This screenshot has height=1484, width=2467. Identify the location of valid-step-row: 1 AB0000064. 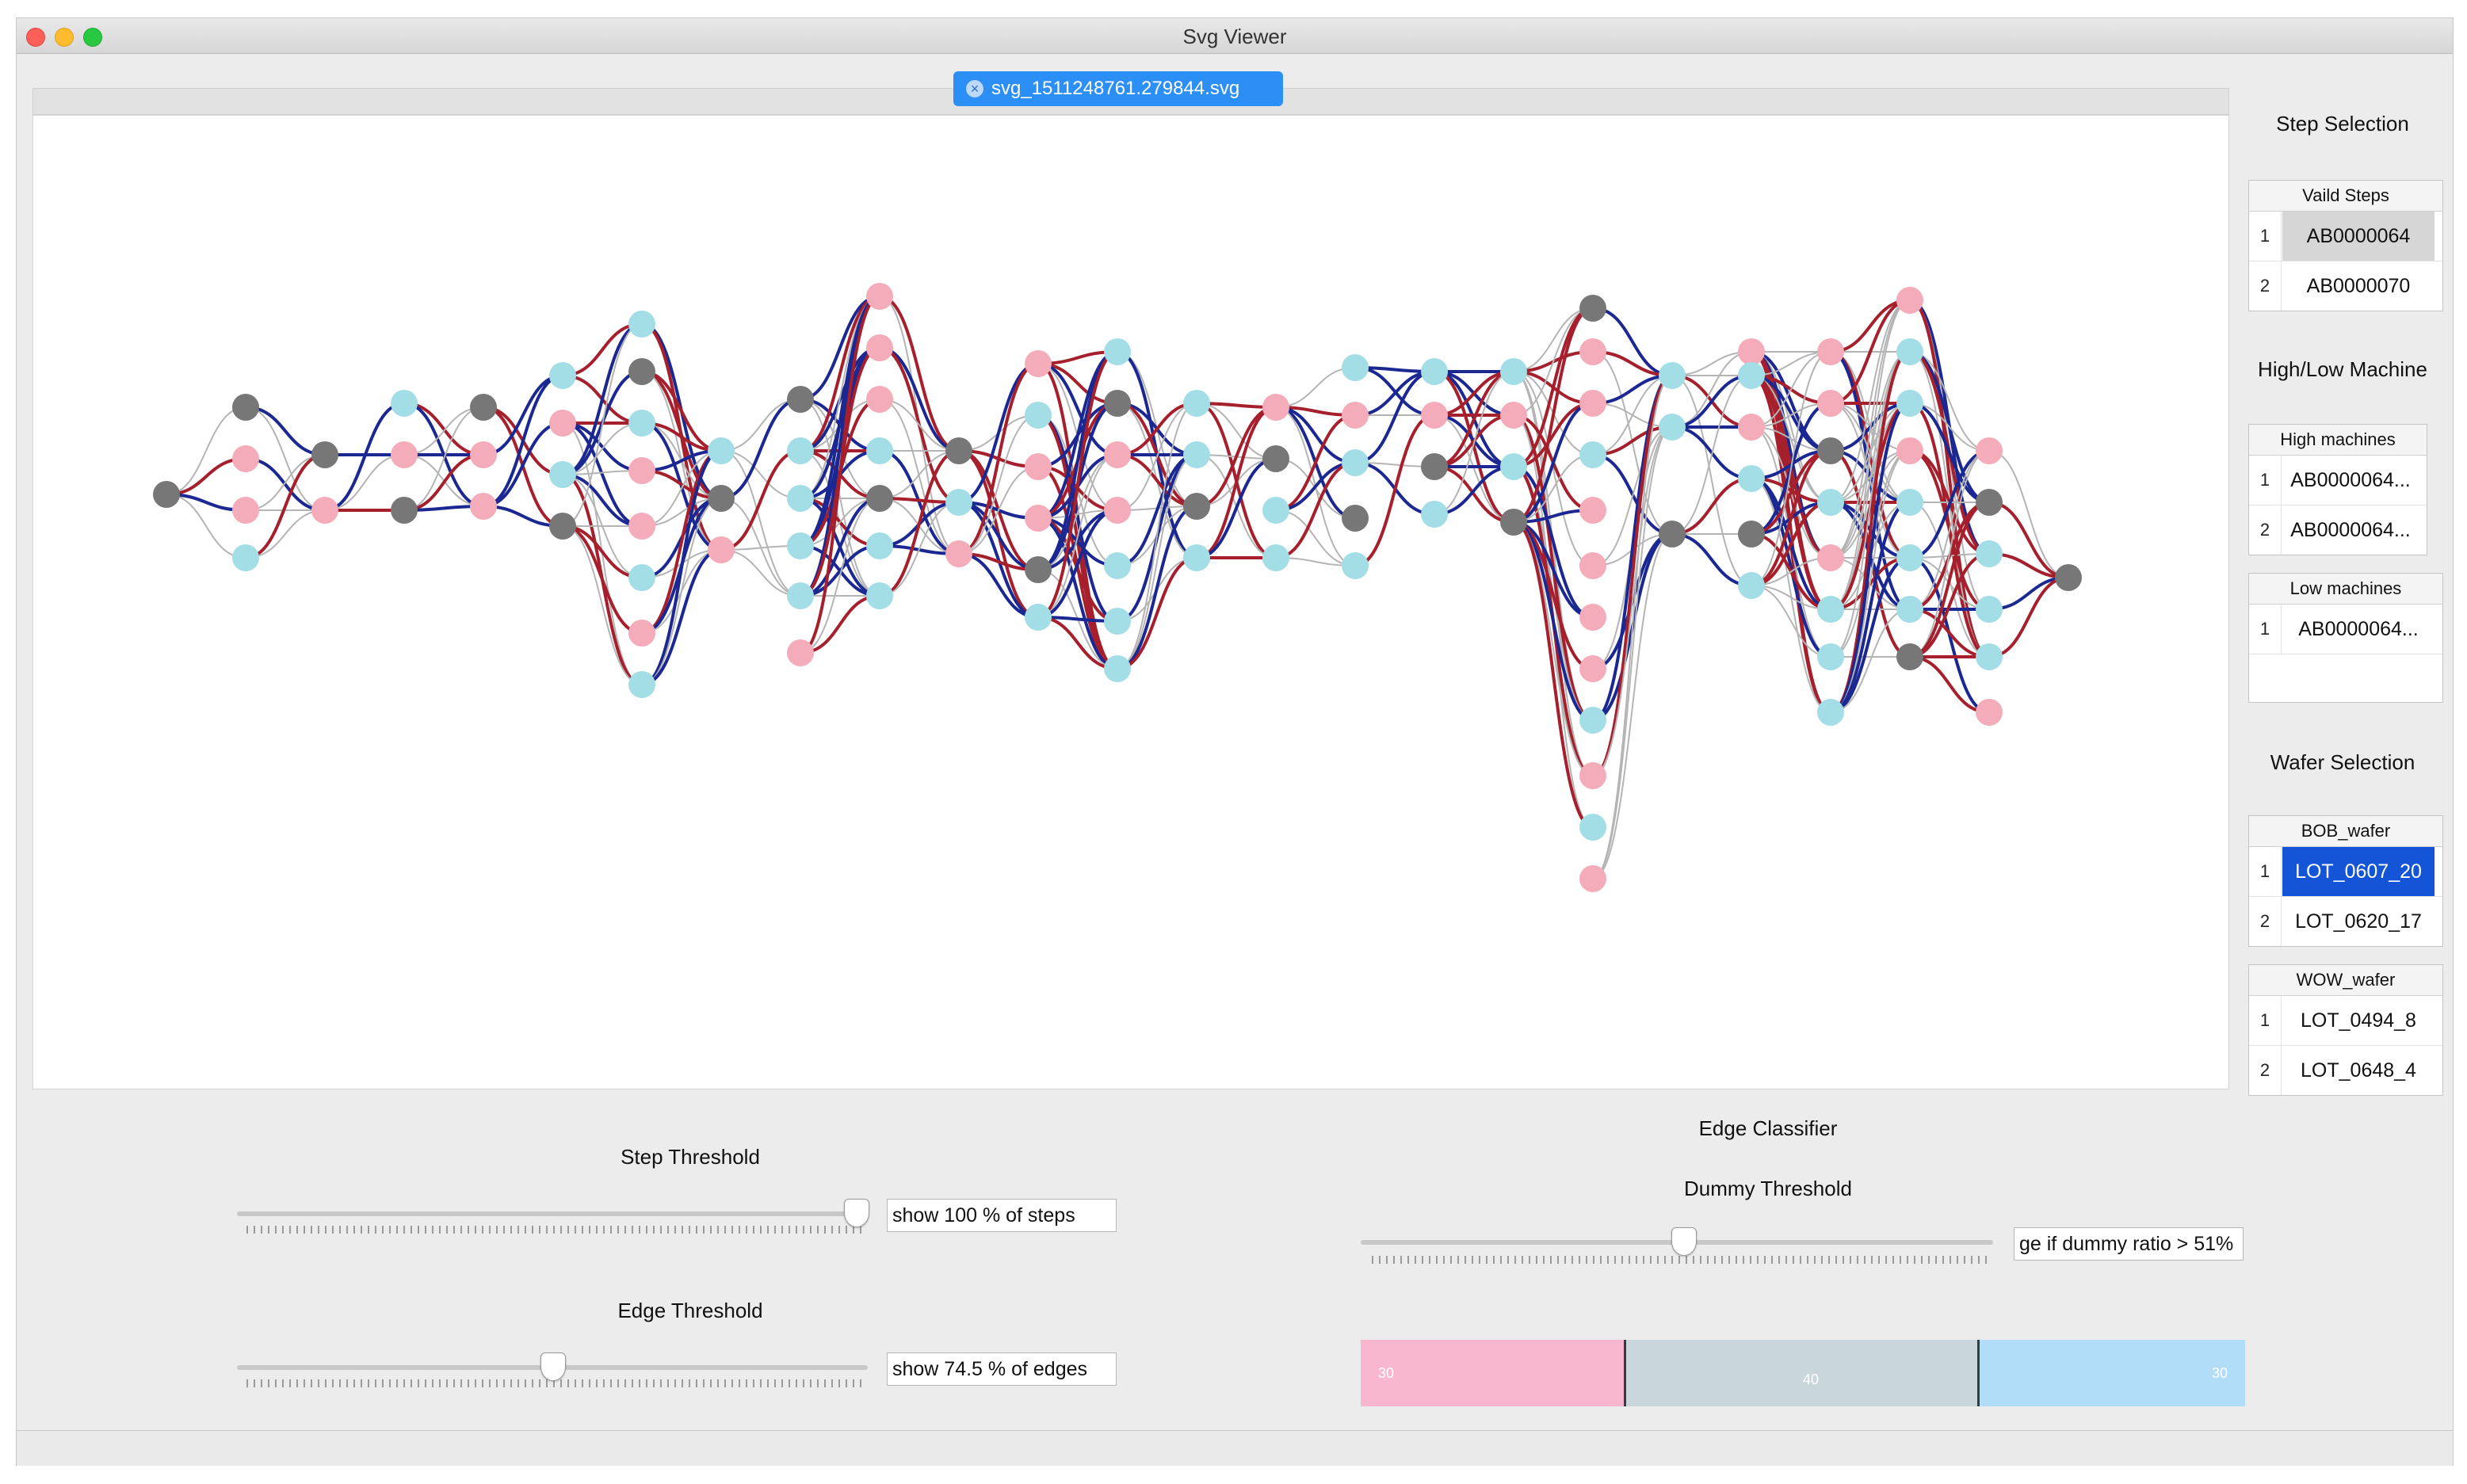
(2345, 236).